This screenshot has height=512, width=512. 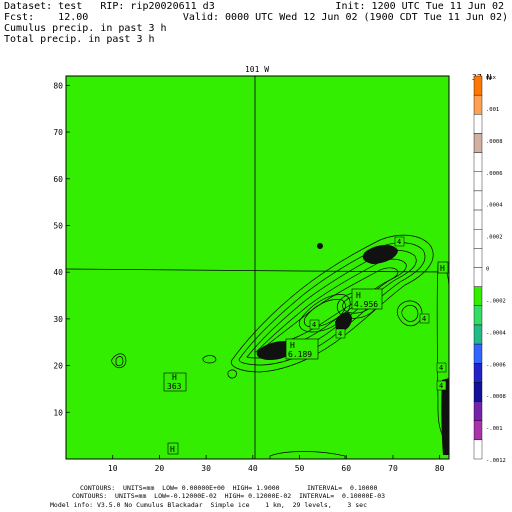 I want to click on parallel-line, so click(x=257, y=270).